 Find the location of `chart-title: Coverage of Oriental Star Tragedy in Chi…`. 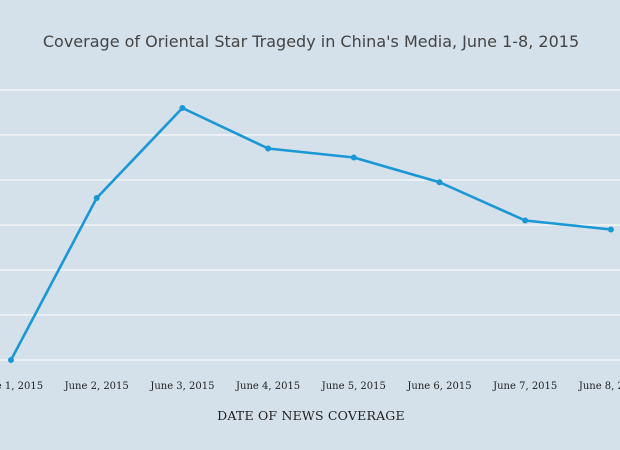

chart-title: Coverage of Oriental Star Tragedy in Chi… is located at coordinates (311, 41).